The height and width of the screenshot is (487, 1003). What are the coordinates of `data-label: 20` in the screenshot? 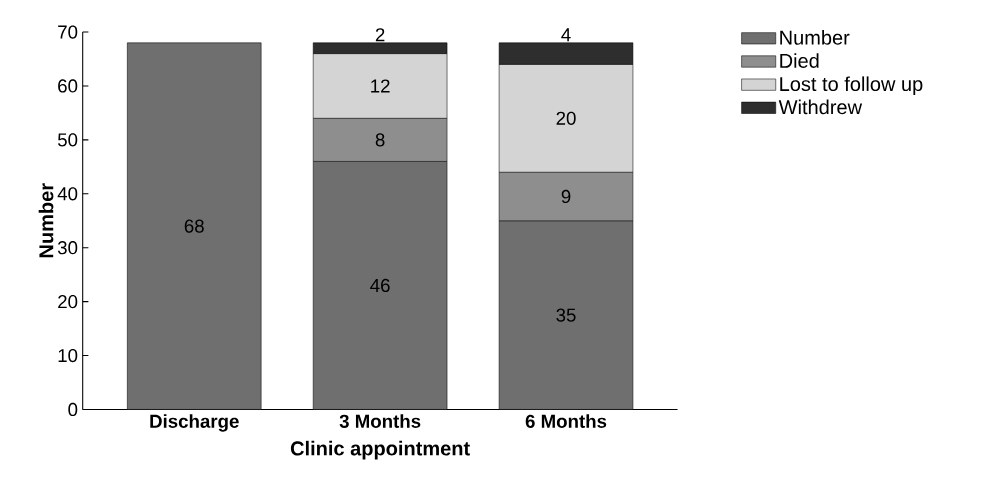 It's located at (566, 118).